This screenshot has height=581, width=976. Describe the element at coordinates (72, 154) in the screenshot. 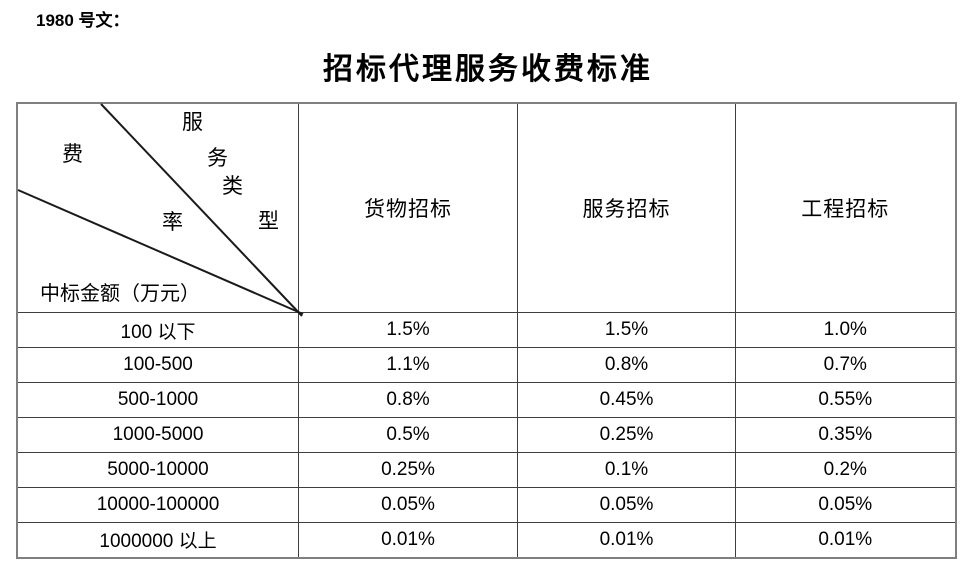

I see `corner-label-fee-rate-char: 费` at that location.